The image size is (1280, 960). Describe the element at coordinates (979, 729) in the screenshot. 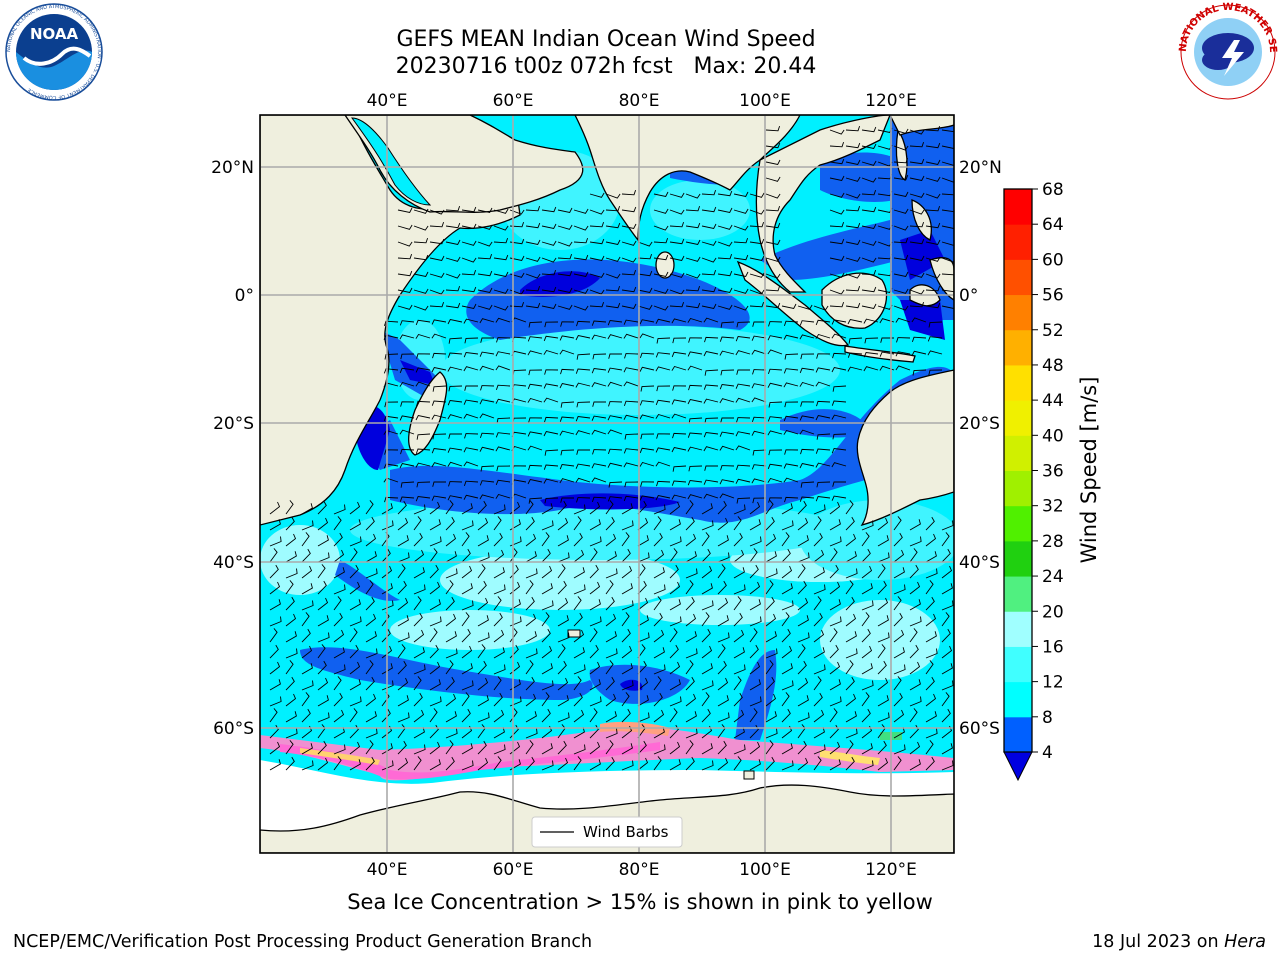

I see `lat-label-right-60s: 60°S` at that location.